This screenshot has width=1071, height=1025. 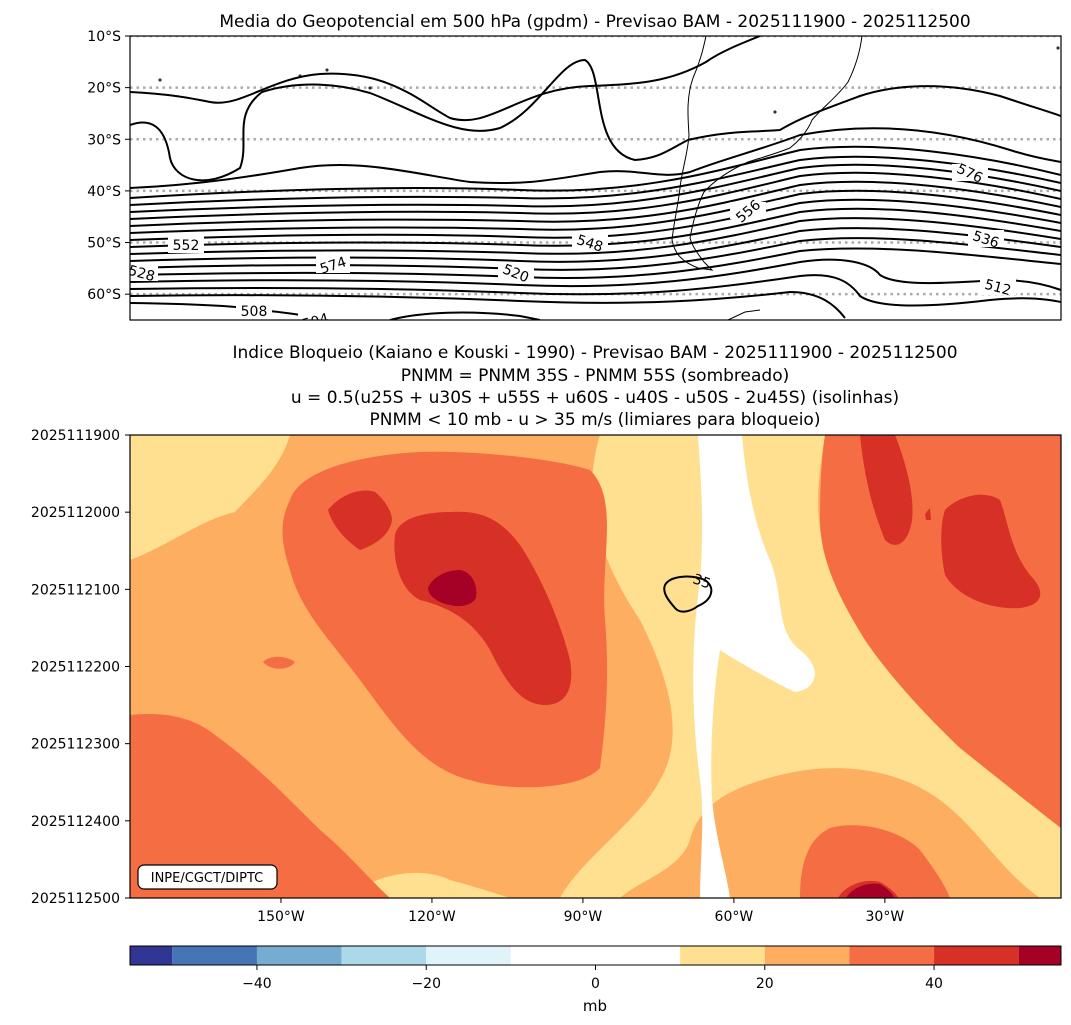 What do you see at coordinates (734, 917) in the screenshot?
I see `x-tick-label: 60°W` at bounding box center [734, 917].